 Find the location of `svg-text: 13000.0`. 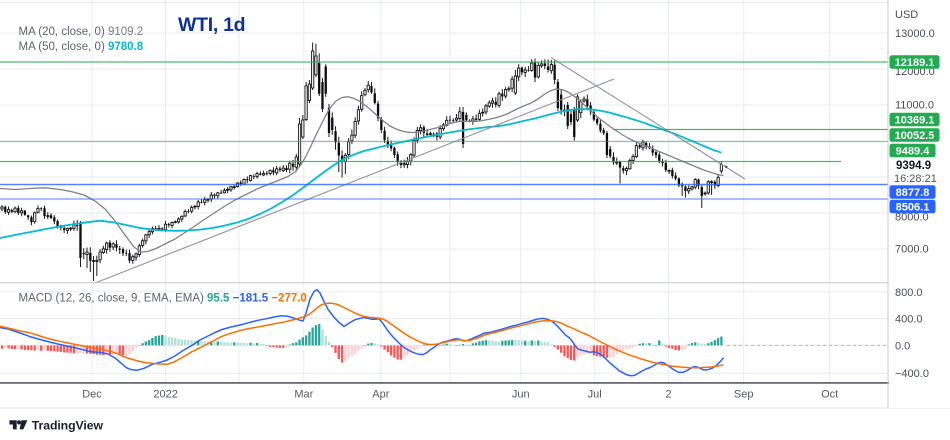

svg-text: 13000.0 is located at coordinates (915, 34).